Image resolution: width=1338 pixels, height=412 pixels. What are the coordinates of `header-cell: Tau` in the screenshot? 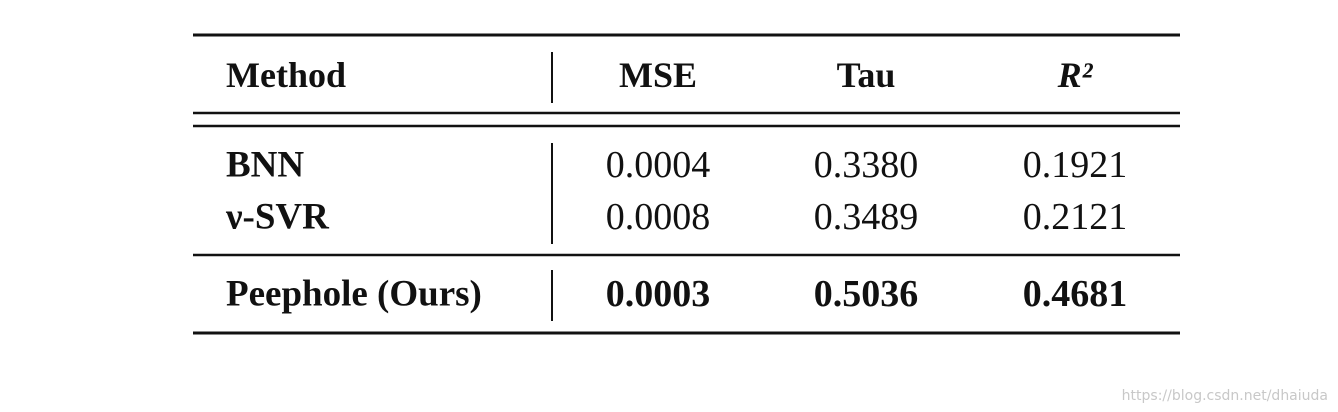 It's located at (866, 75).